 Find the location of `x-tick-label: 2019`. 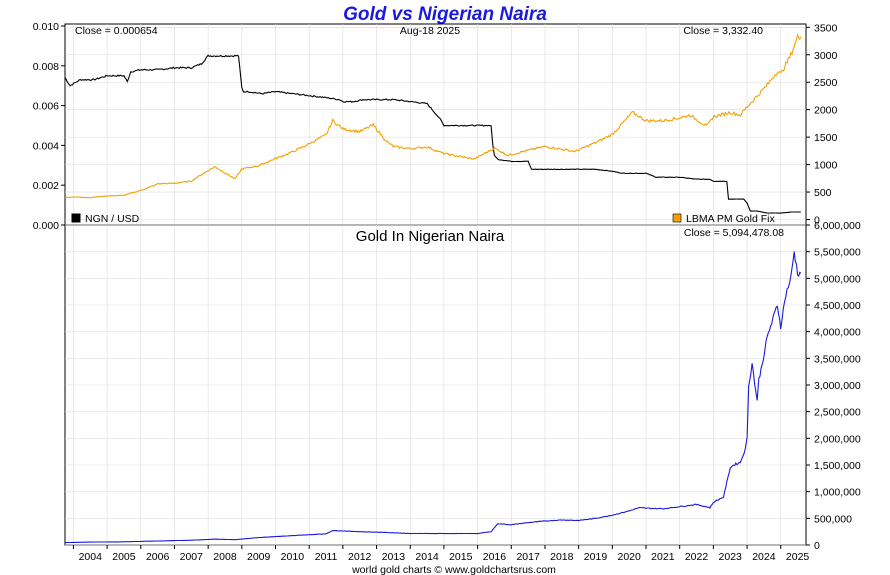

x-tick-label: 2019 is located at coordinates (596, 557).